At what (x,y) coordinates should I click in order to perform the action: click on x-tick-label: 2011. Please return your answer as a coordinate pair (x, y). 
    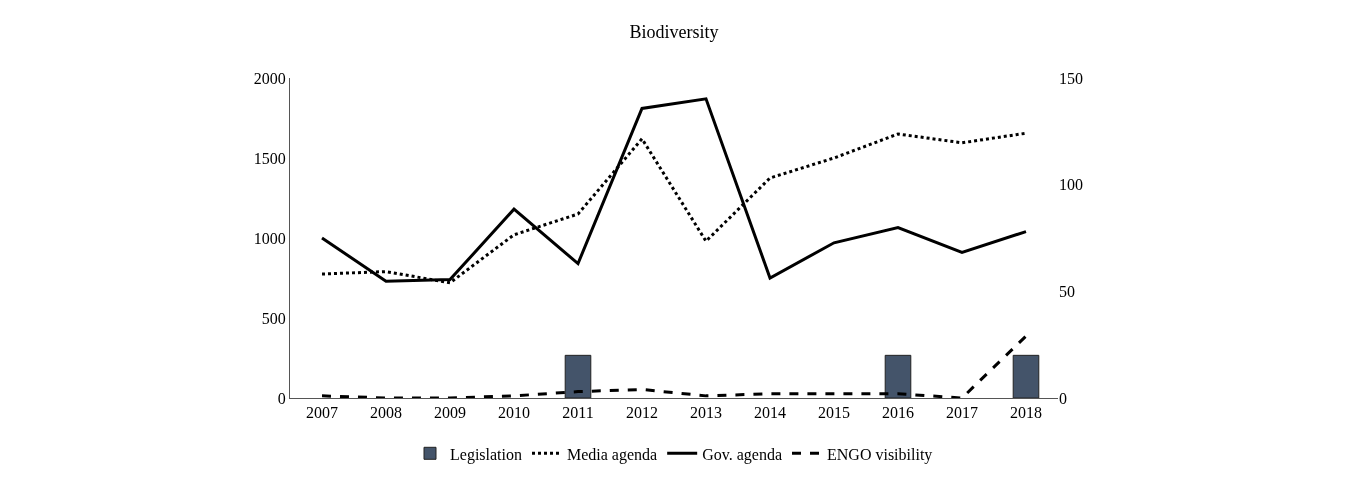
    Looking at the image, I should click on (578, 413).